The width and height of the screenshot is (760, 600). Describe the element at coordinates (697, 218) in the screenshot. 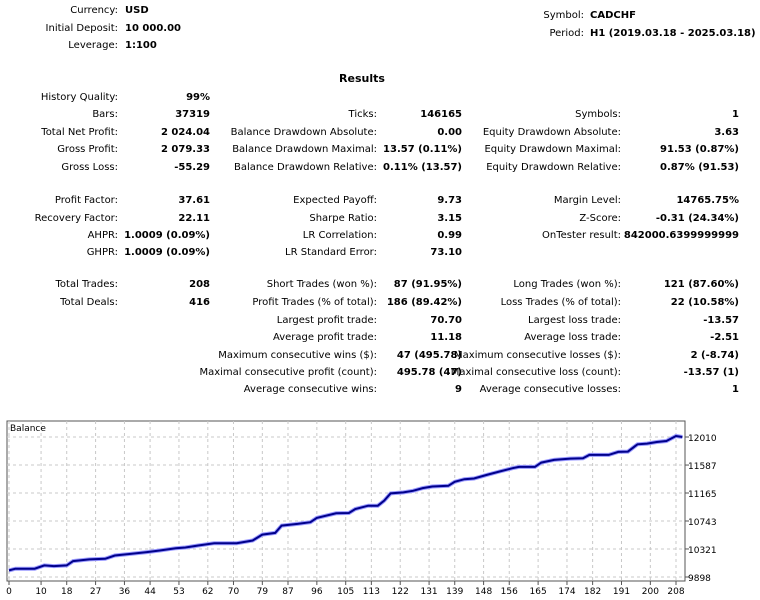

I see `stat-value: -0.31 (24.34%)` at that location.